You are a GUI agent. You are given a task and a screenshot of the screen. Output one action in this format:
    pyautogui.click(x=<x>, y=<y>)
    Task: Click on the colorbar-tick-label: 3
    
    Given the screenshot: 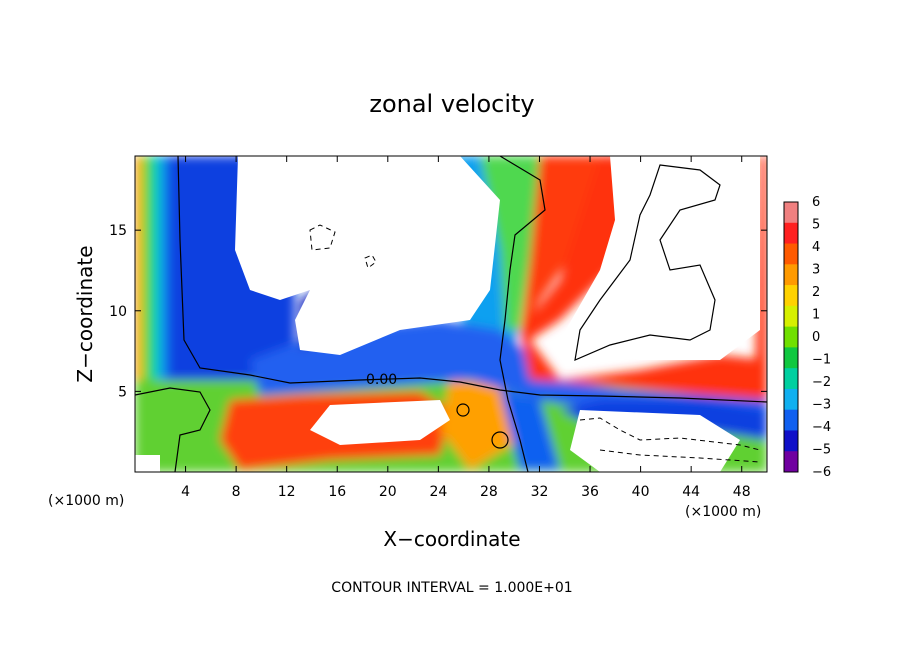 What is the action you would take?
    pyautogui.click(x=816, y=270)
    